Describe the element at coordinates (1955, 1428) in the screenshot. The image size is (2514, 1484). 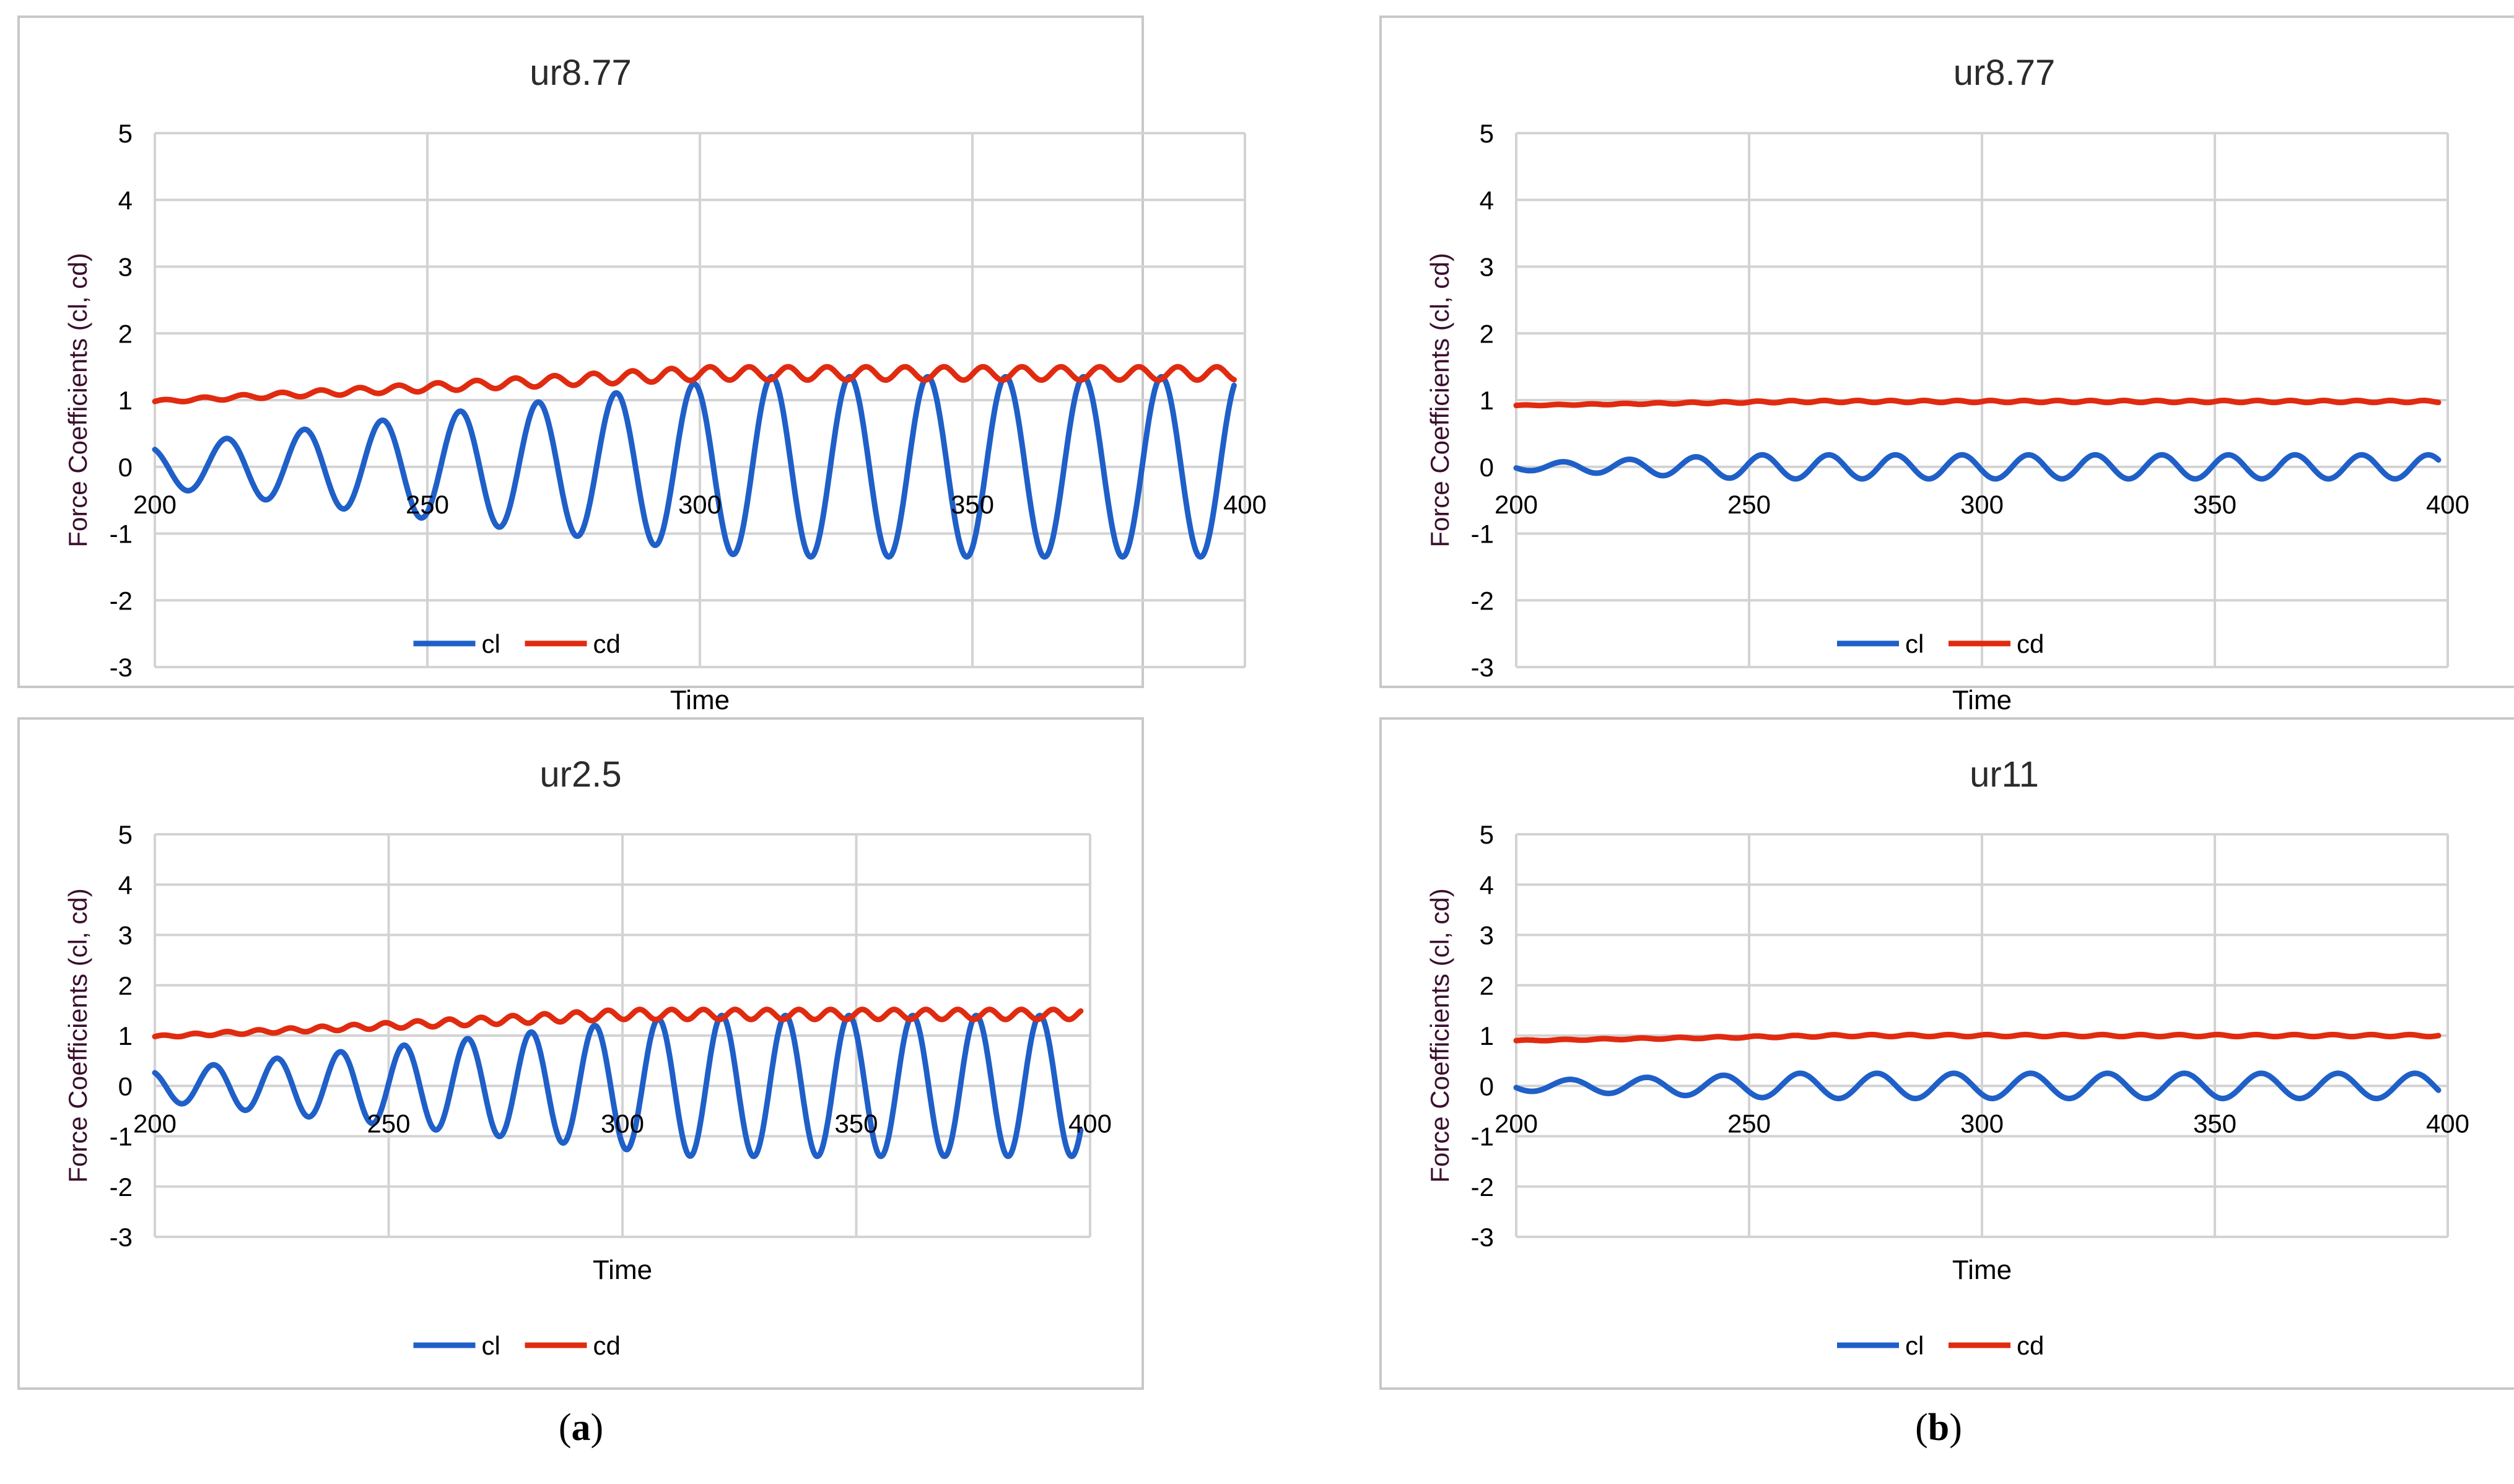
I see `caption-b-close: )` at that location.